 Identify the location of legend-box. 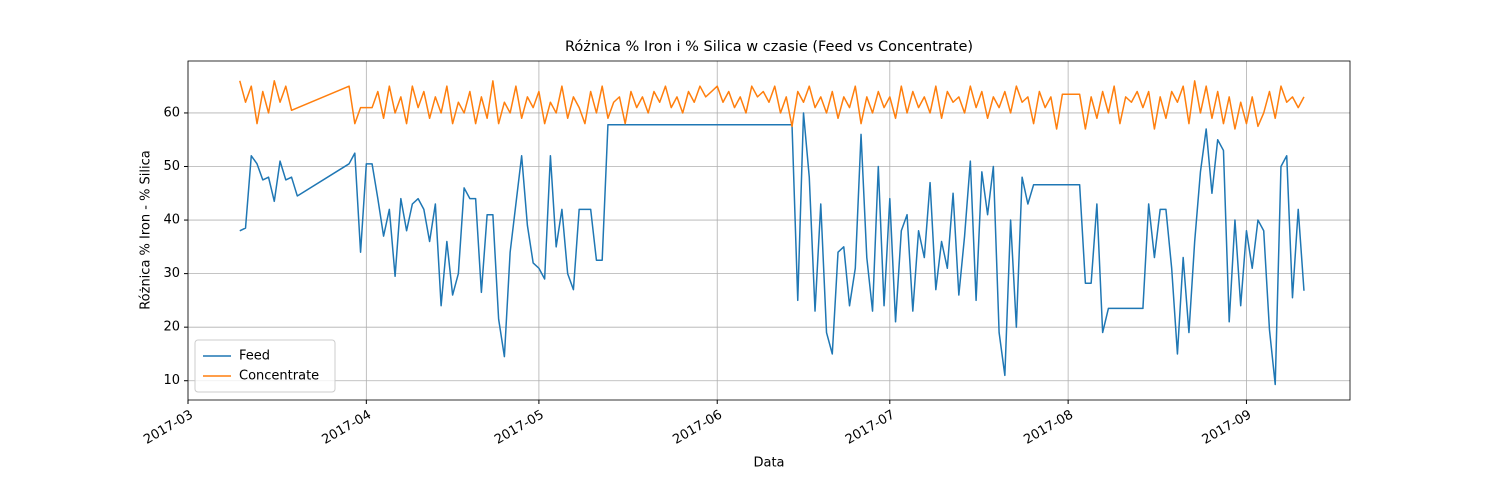
(265, 366).